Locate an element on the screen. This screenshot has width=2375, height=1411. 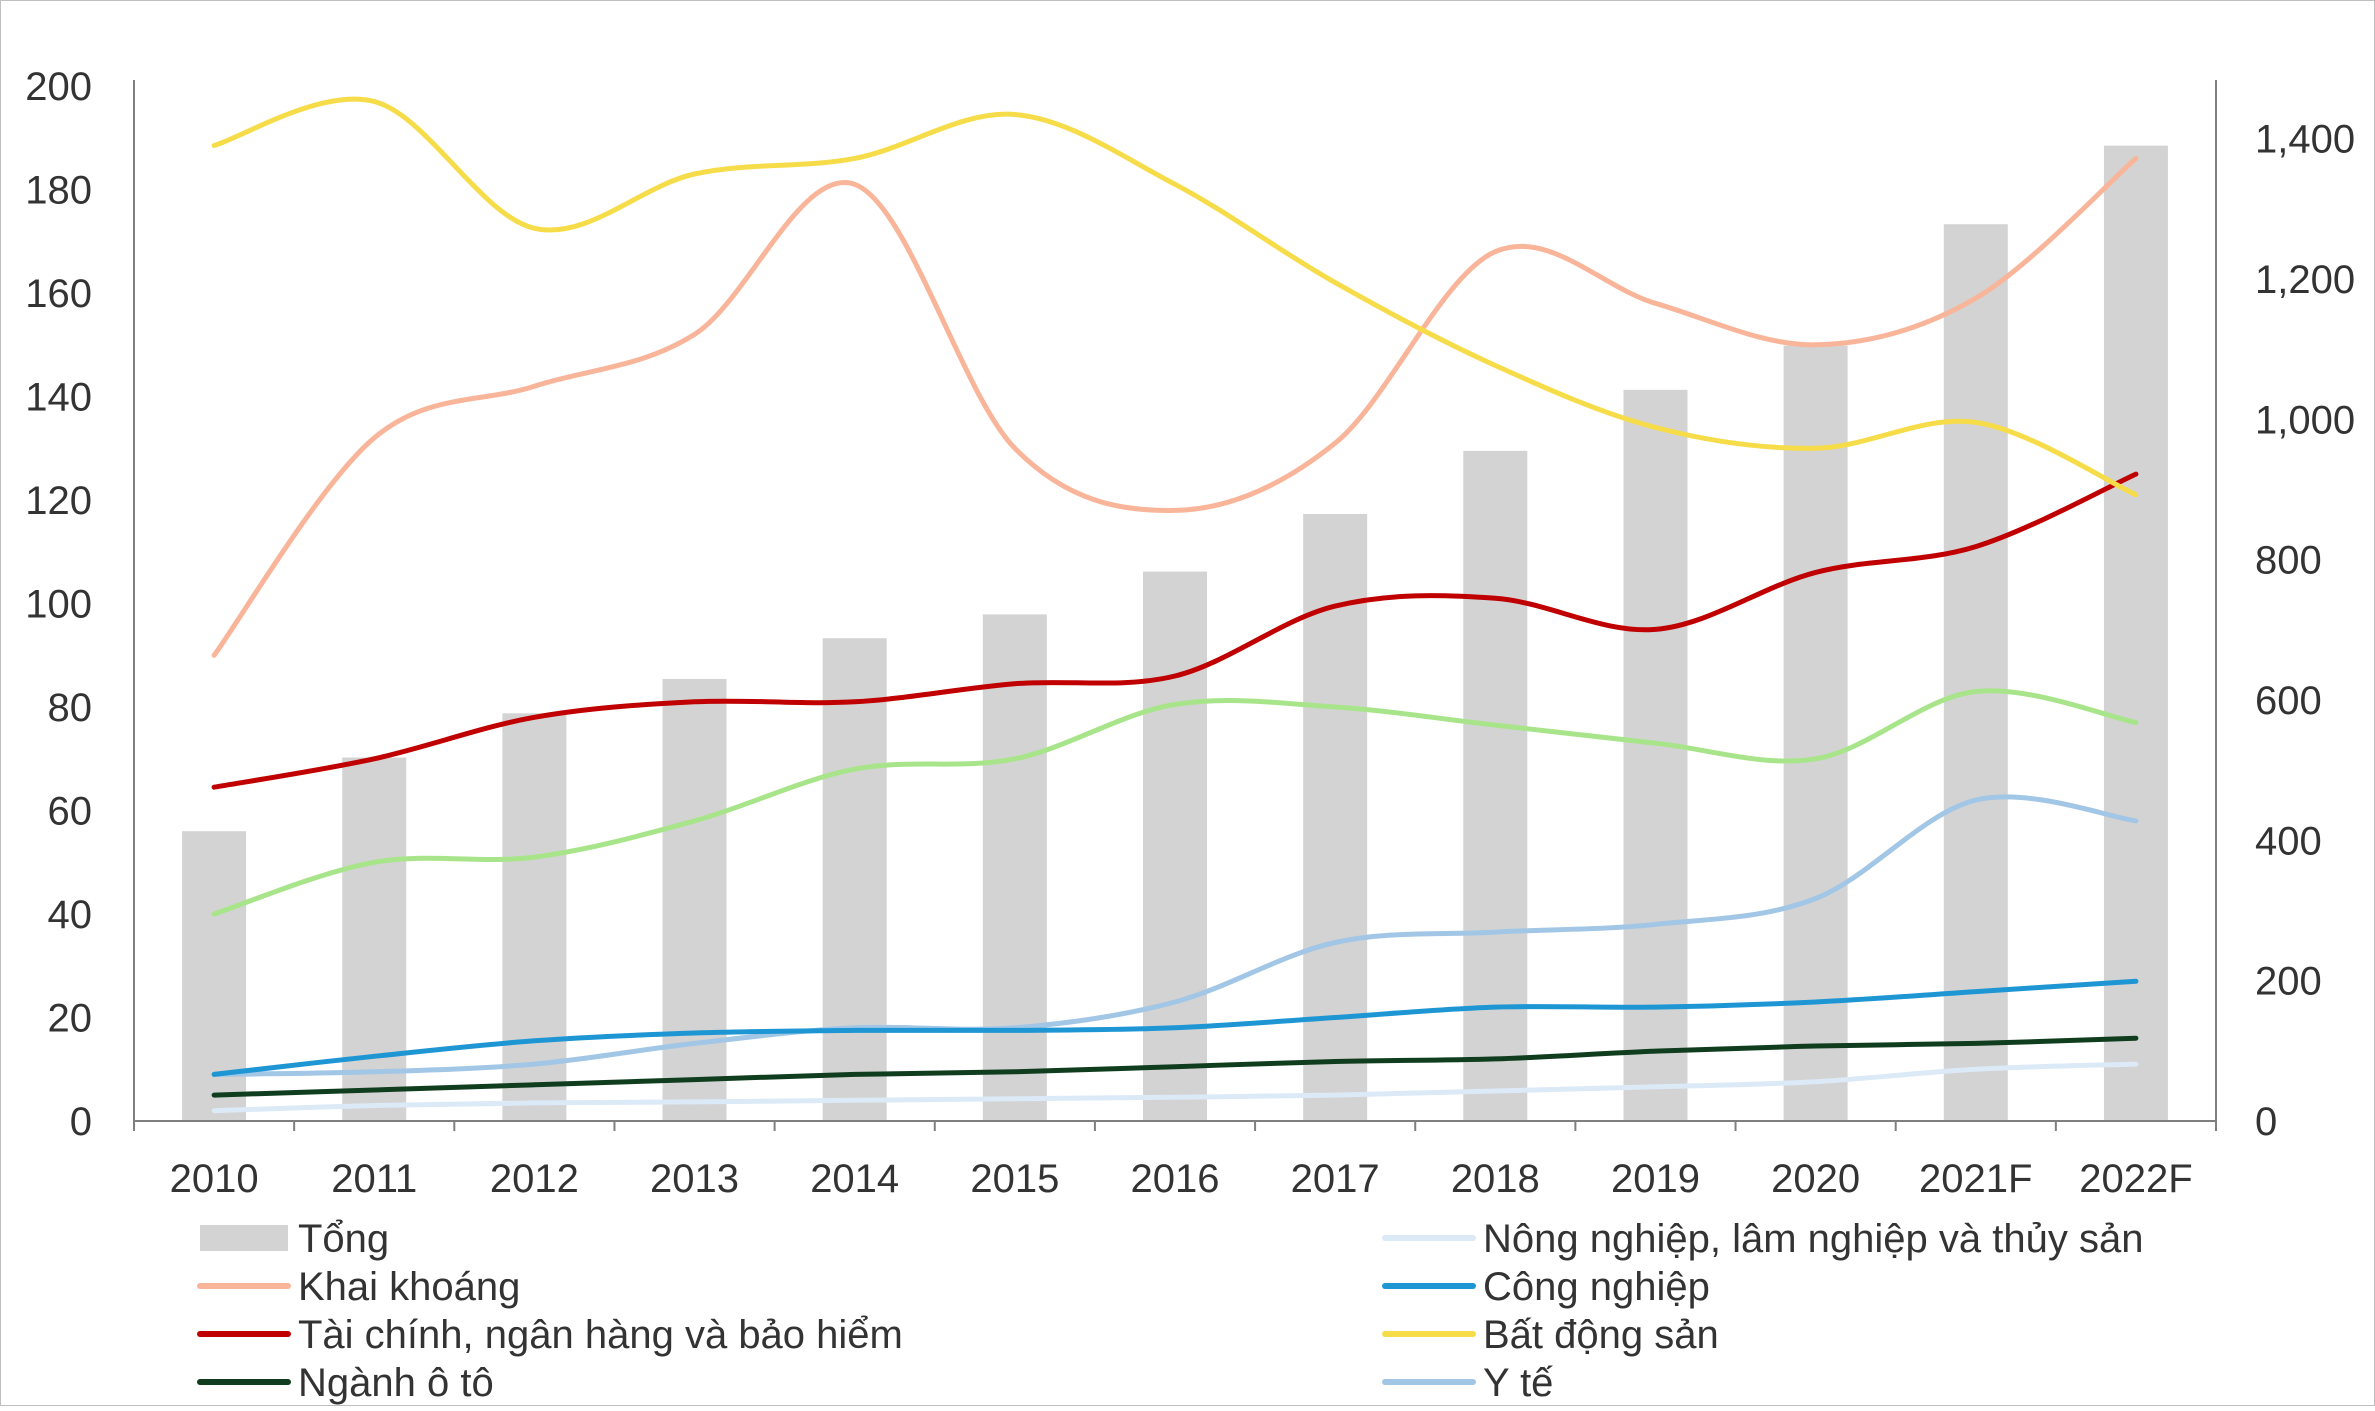
x-tick-label: 2013 is located at coordinates (694, 1179).